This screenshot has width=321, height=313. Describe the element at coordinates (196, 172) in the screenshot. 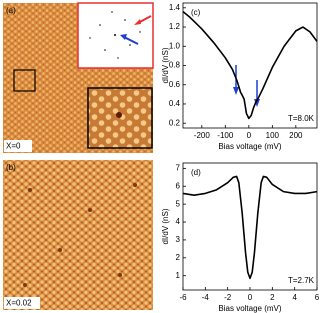

I see `panel-label: (d)` at that location.